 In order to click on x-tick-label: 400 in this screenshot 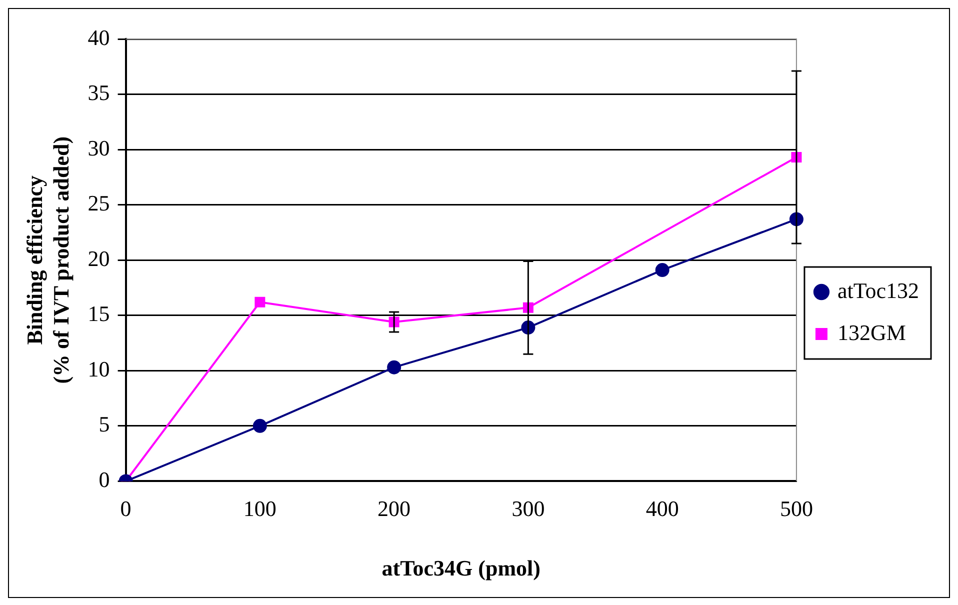, I will do `click(662, 509)`.